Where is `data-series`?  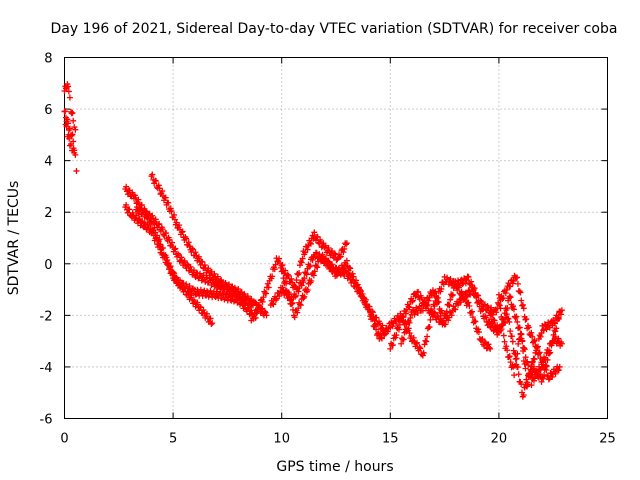
data-series is located at coordinates (299, 276).